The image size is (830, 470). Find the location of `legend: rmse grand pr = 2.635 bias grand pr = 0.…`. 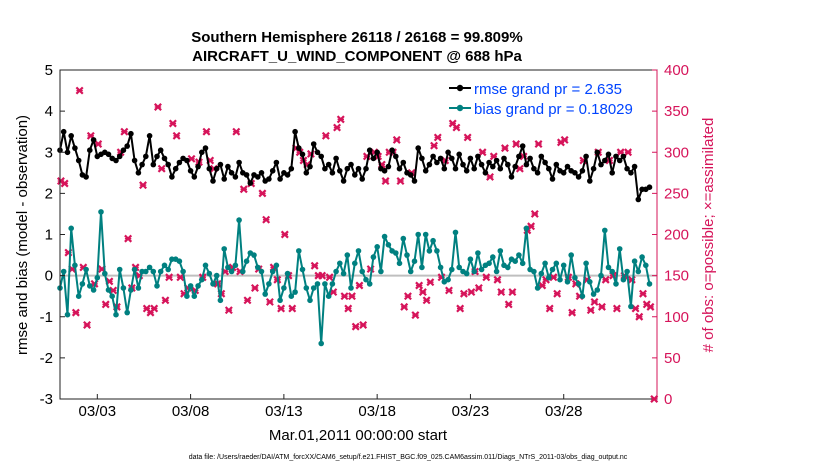

legend: rmse grand pr = 2.635 bias grand pr = 0.… is located at coordinates (547, 98).